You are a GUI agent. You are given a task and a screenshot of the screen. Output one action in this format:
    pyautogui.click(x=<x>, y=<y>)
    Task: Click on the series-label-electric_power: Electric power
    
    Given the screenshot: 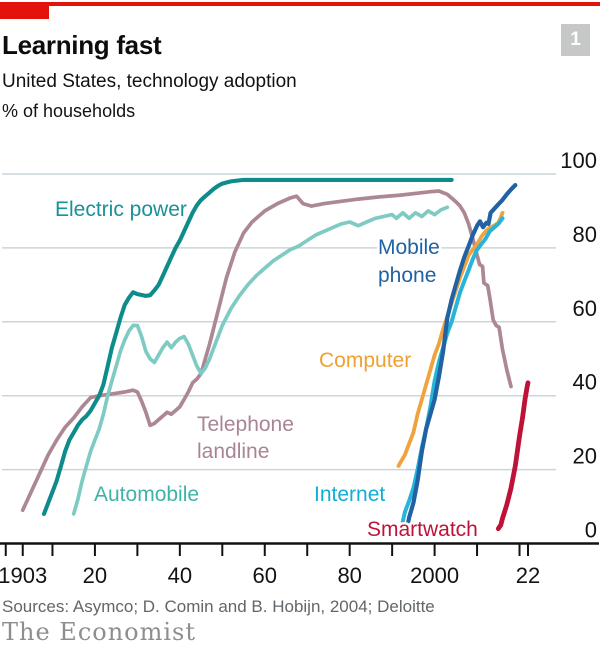 What is the action you would take?
    pyautogui.click(x=121, y=209)
    